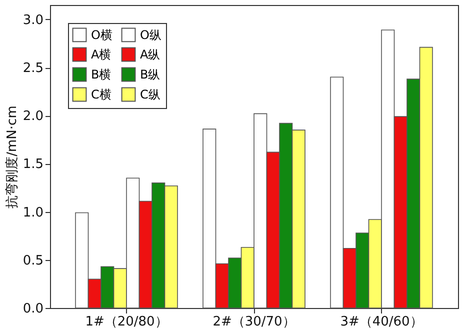 The height and width of the screenshot is (333, 463). What do you see at coordinates (101, 75) in the screenshot?
I see `legend-label: B横` at bounding box center [101, 75].